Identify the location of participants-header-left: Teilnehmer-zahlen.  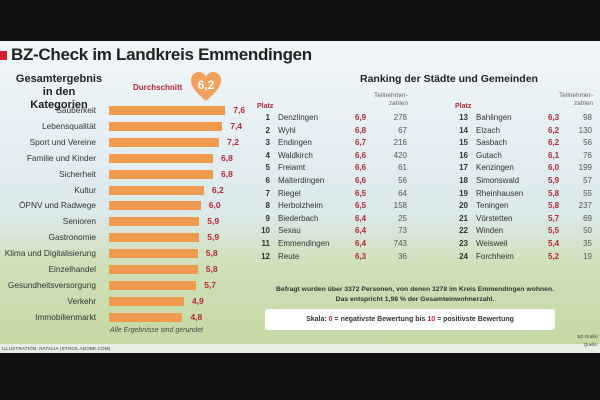
(383, 100).